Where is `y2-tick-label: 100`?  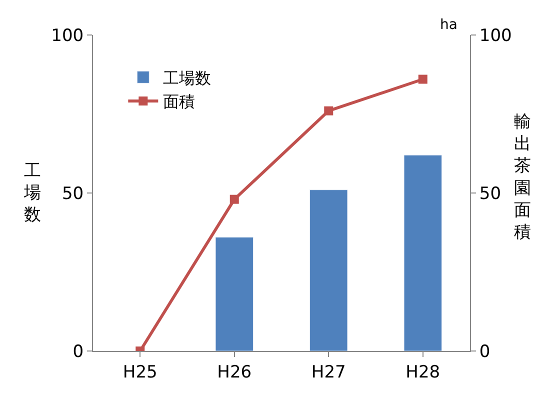 y2-tick-label: 100 is located at coordinates (495, 36).